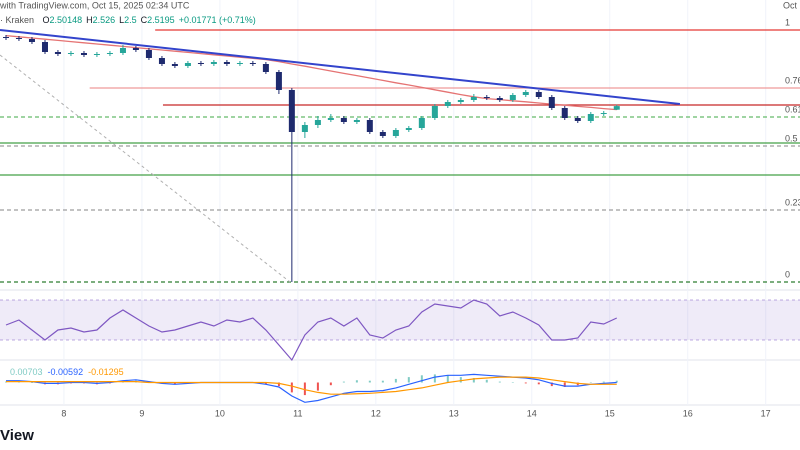  Describe the element at coordinates (17, 435) in the screenshot. I see `footer-logo: View` at that location.